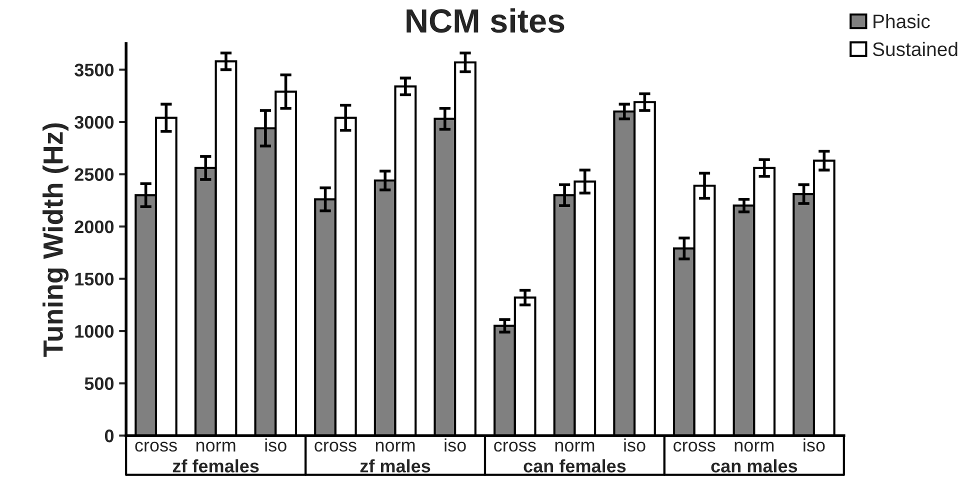  I want to click on y-axis-title: Tuning Width (Hz), so click(55, 240).